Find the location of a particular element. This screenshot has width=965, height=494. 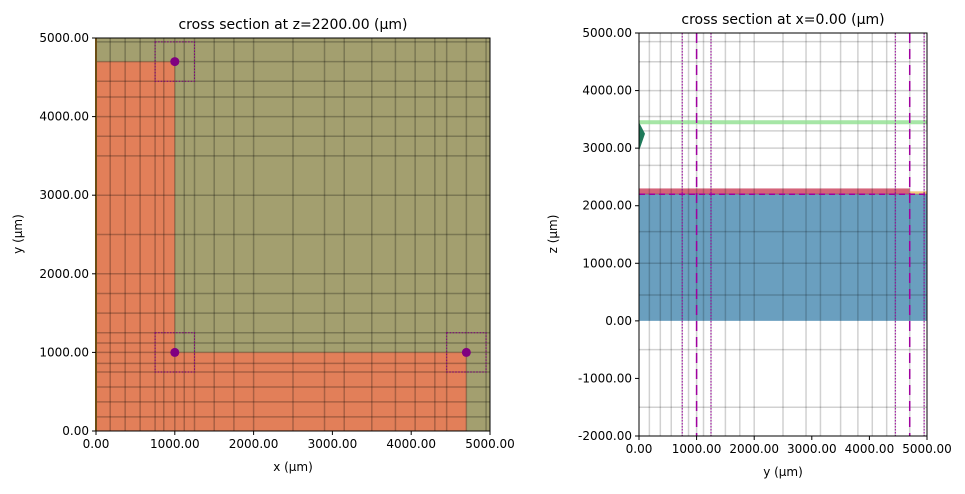

left-xlabel: x (μm) is located at coordinates (293, 467).